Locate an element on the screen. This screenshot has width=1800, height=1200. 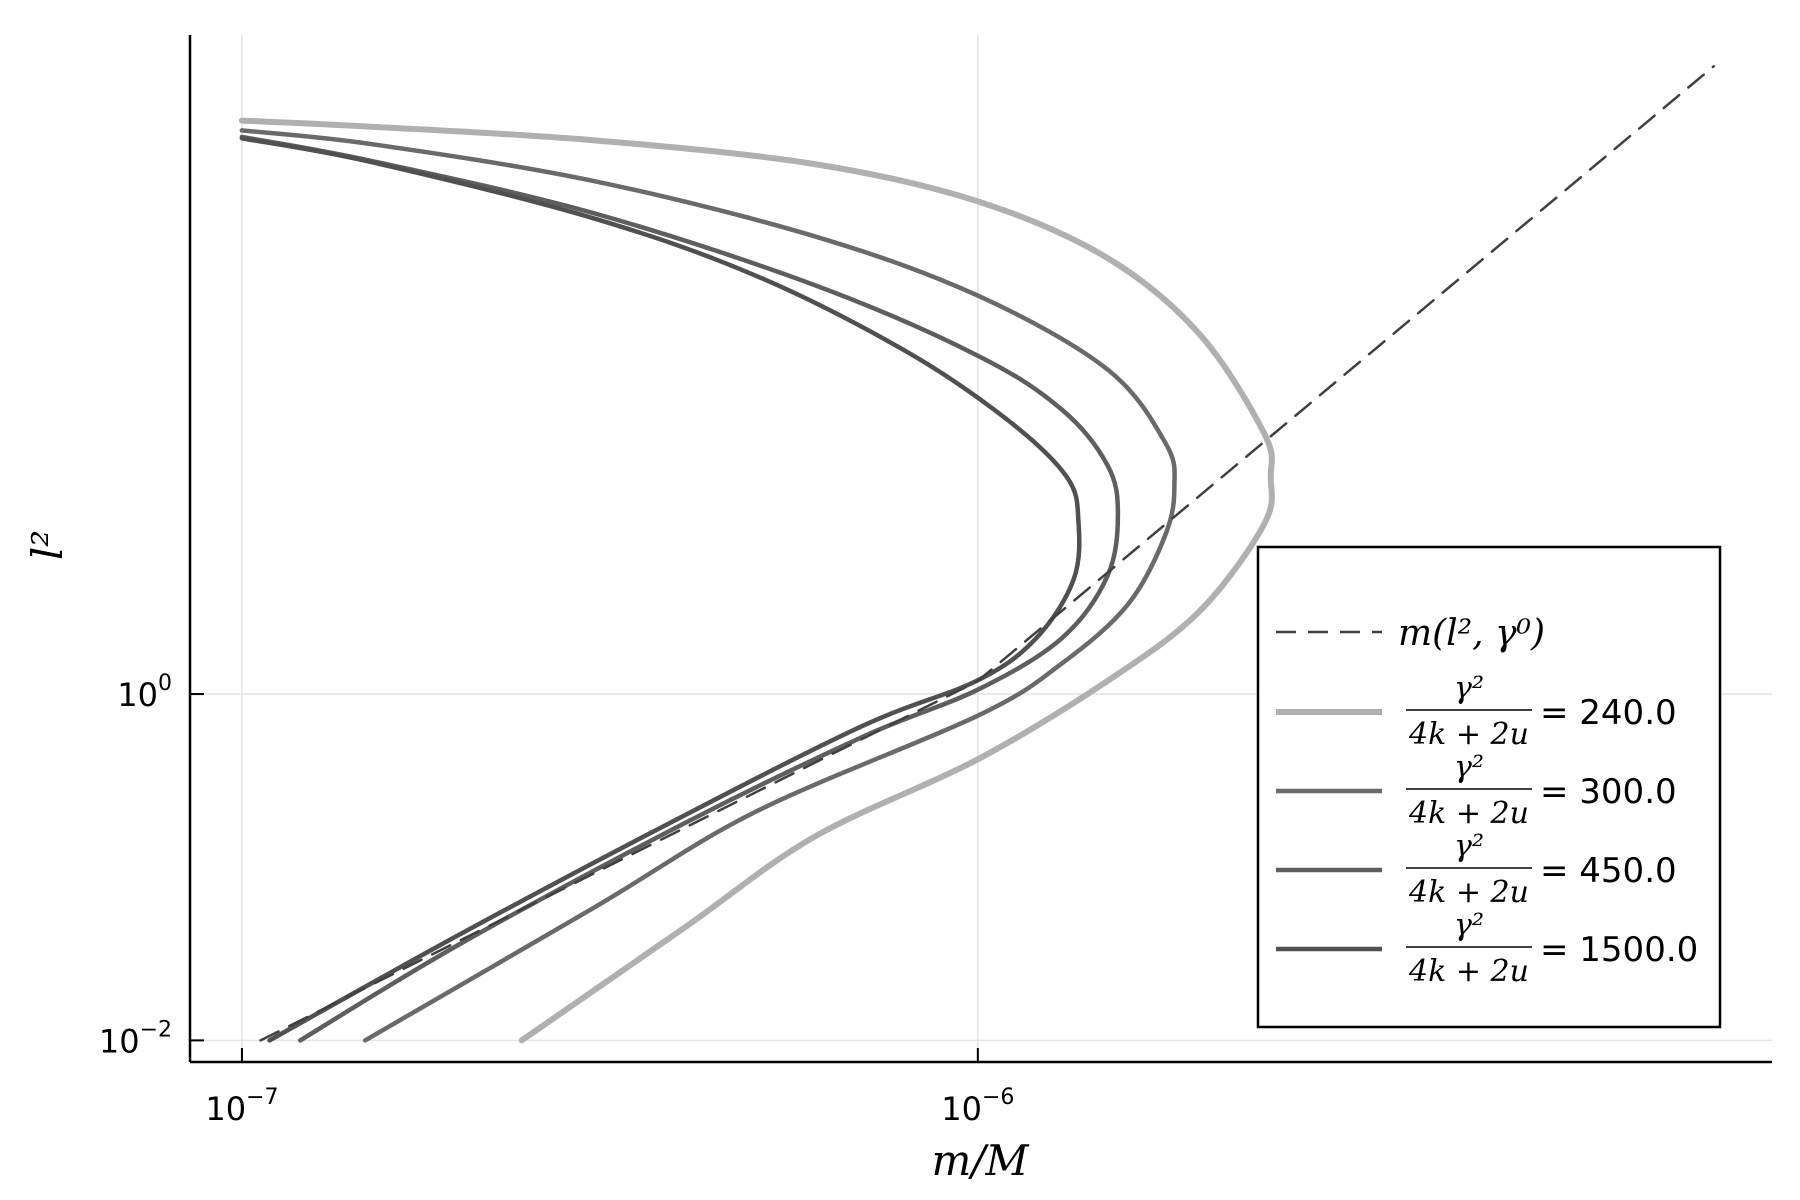
x-axis-label: m/M is located at coordinates (981, 1160).